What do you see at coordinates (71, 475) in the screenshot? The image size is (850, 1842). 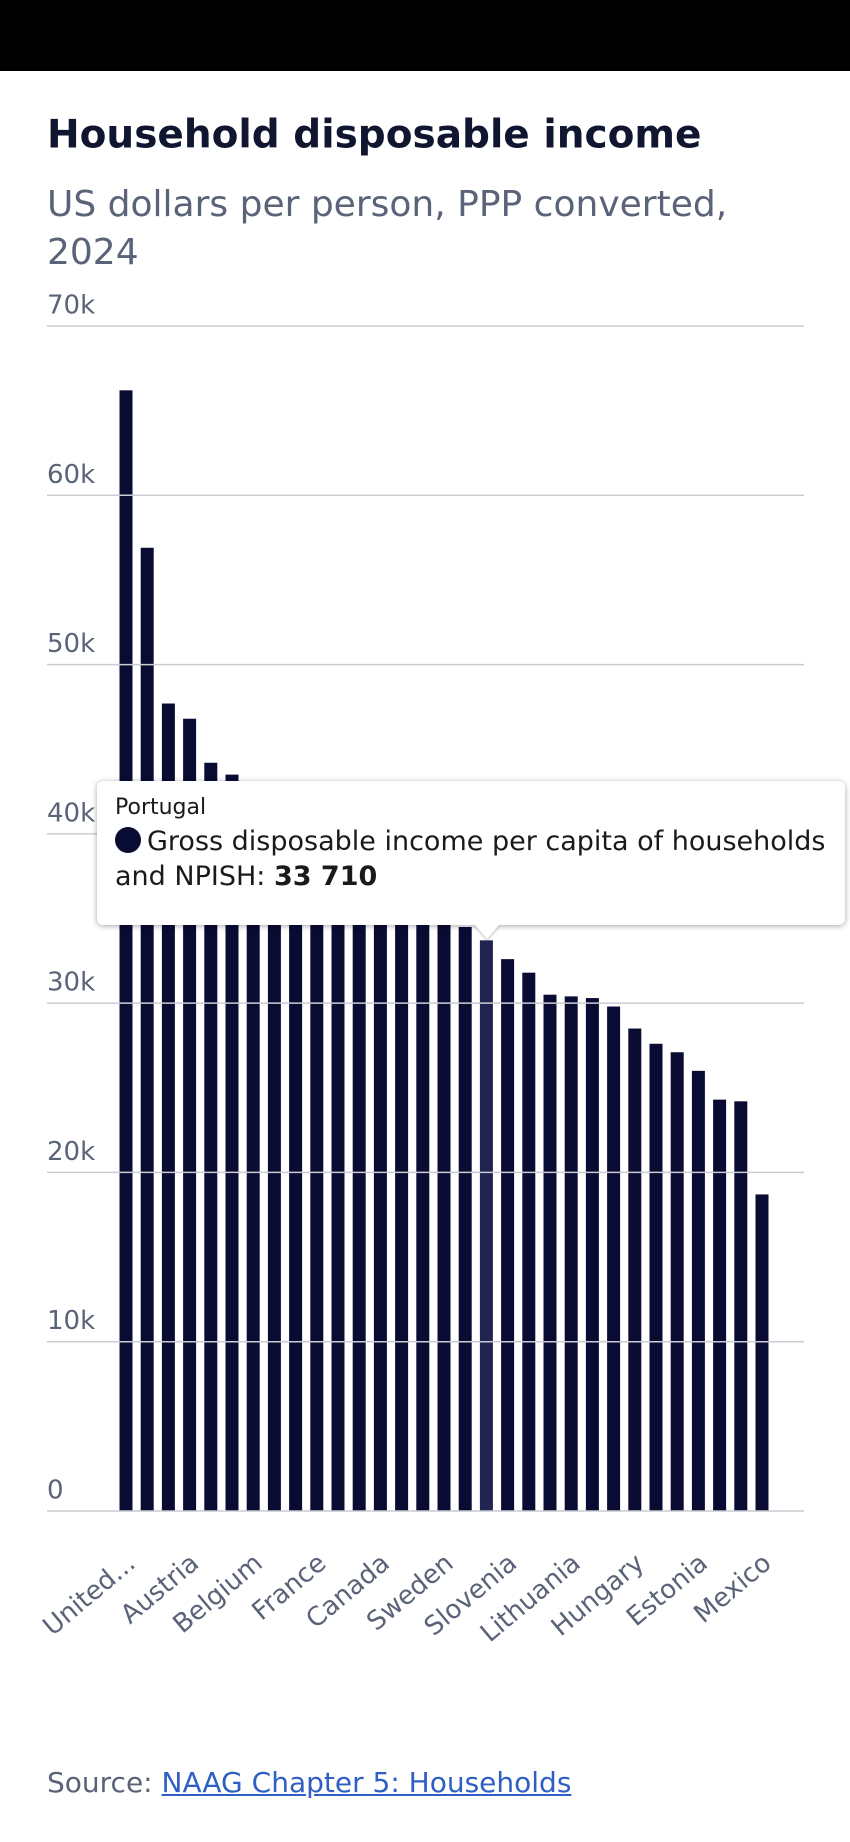 I see `y-tick-label: 60k` at bounding box center [71, 475].